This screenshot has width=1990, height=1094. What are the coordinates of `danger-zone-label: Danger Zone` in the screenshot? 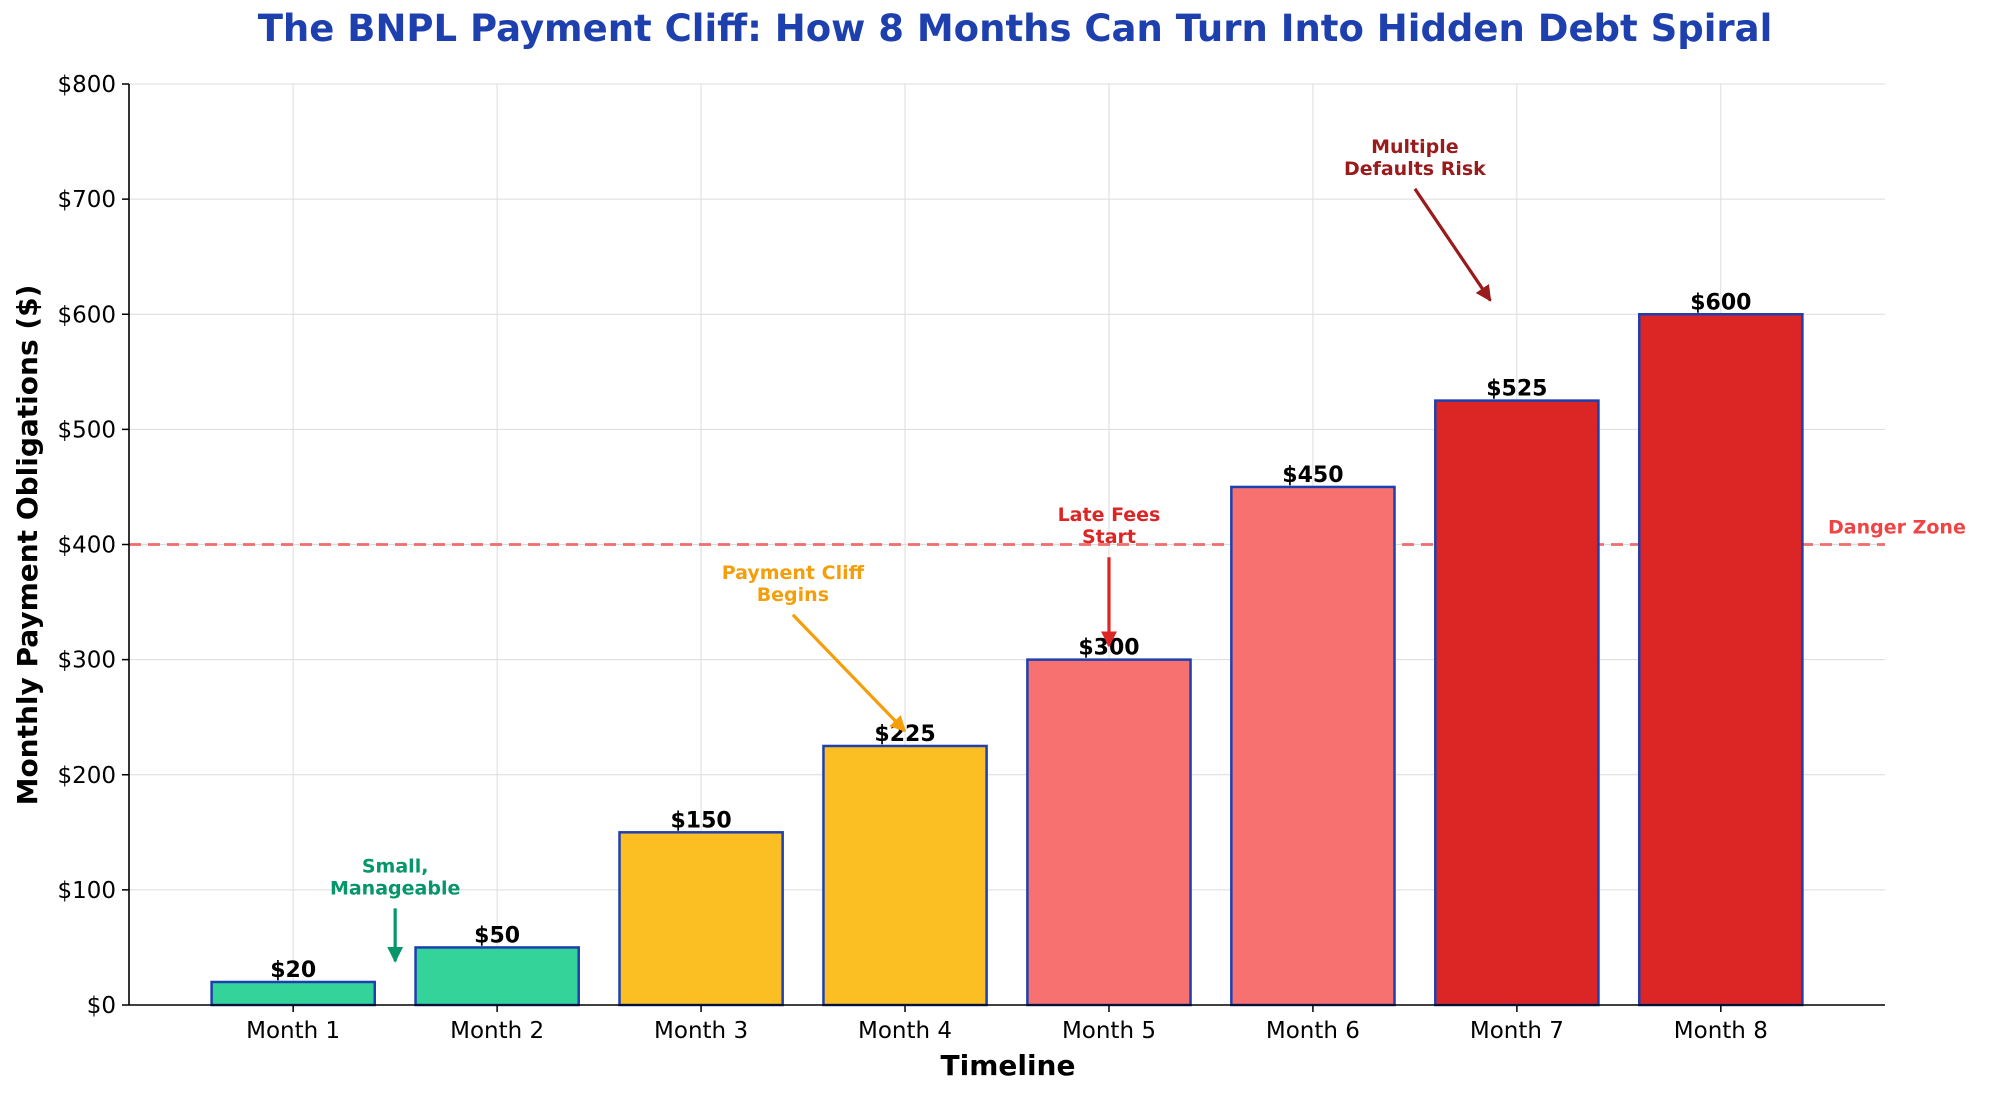 It's located at (1897, 528).